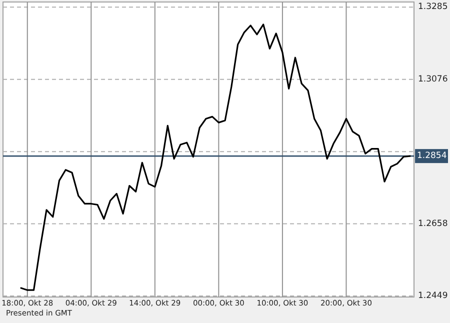 The image size is (450, 323). What do you see at coordinates (433, 295) in the screenshot?
I see `y-tick-label: 1.2449` at bounding box center [433, 295].